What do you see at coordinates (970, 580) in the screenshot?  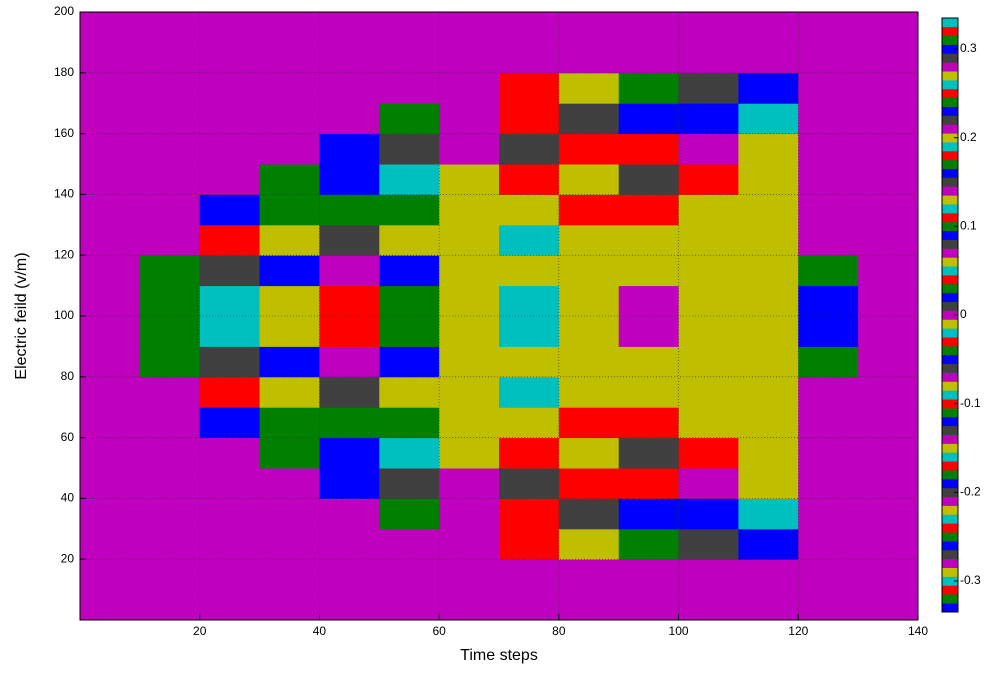 I see `colorbar-tick-label: -0.3` at bounding box center [970, 580].